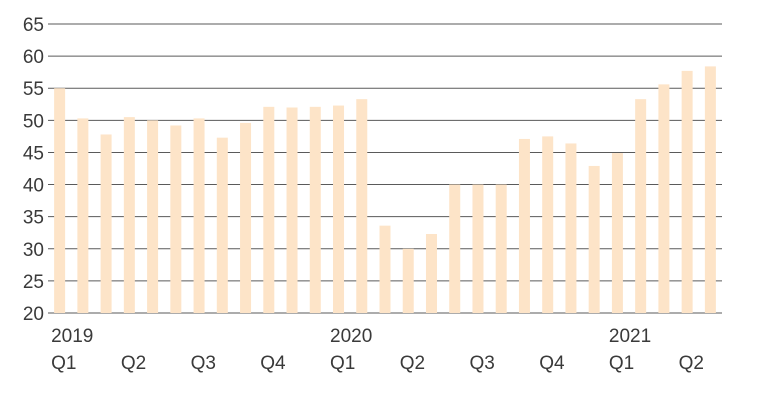 This screenshot has height=403, width=762. I want to click on y-tick-label: 20, so click(33, 314).